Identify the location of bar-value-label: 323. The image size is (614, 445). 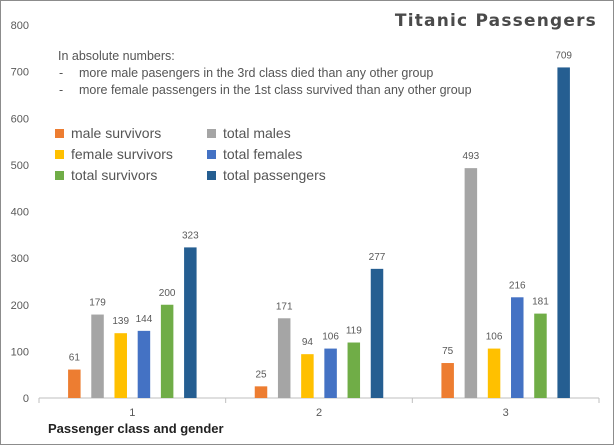
(190, 235).